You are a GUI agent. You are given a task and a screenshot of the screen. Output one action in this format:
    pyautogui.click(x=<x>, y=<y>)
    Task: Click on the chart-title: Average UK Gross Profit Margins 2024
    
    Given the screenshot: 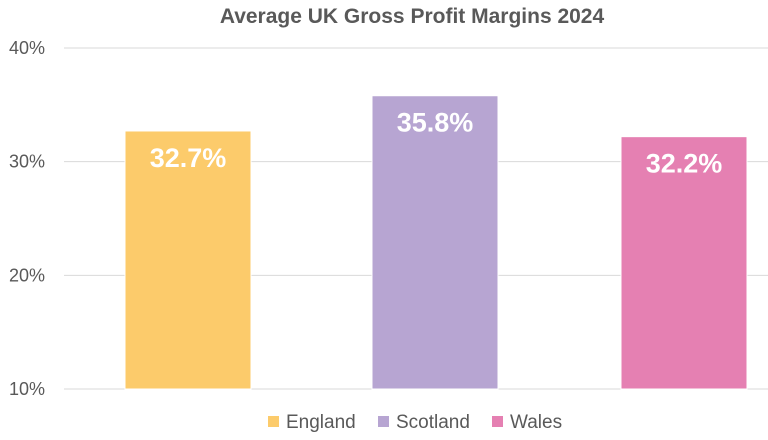 What is the action you would take?
    pyautogui.click(x=412, y=16)
    